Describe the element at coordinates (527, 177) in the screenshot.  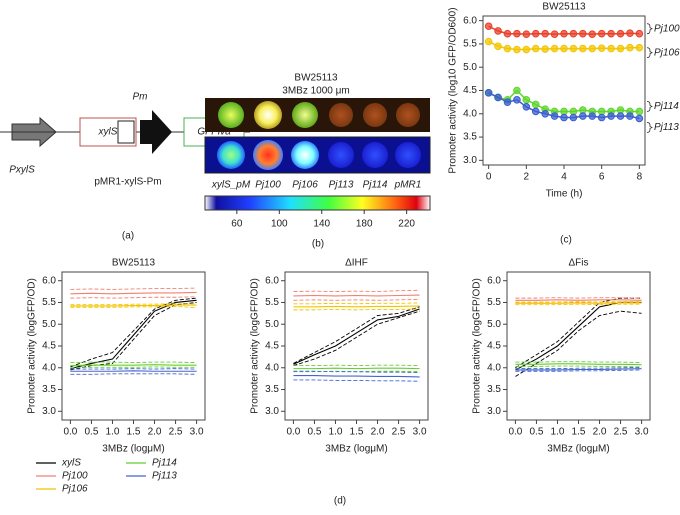
I see `x-tick-label: 2` at that location.